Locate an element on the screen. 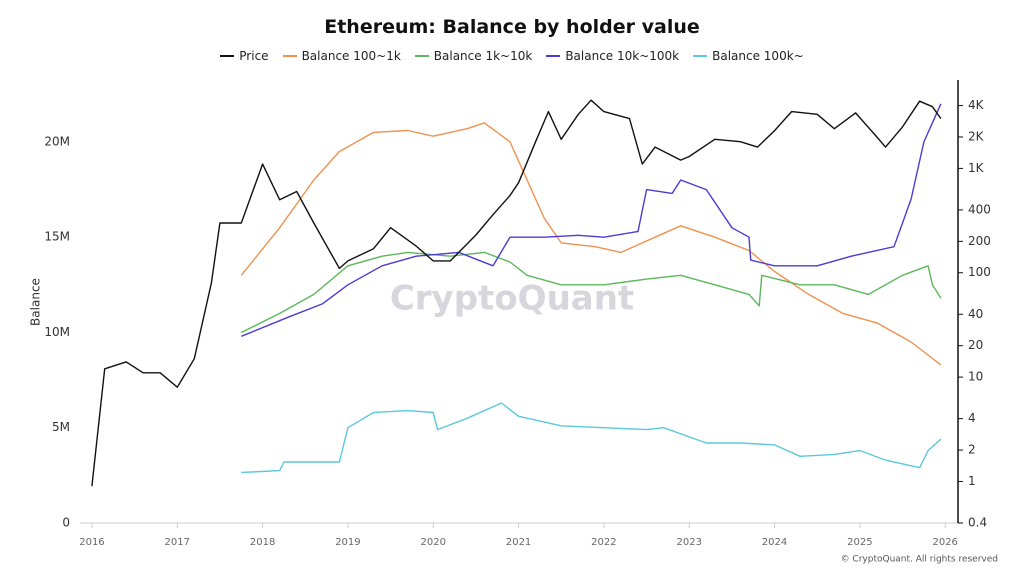 The height and width of the screenshot is (576, 1024). legend-item: Balance 1k~10k is located at coordinates (473, 56).